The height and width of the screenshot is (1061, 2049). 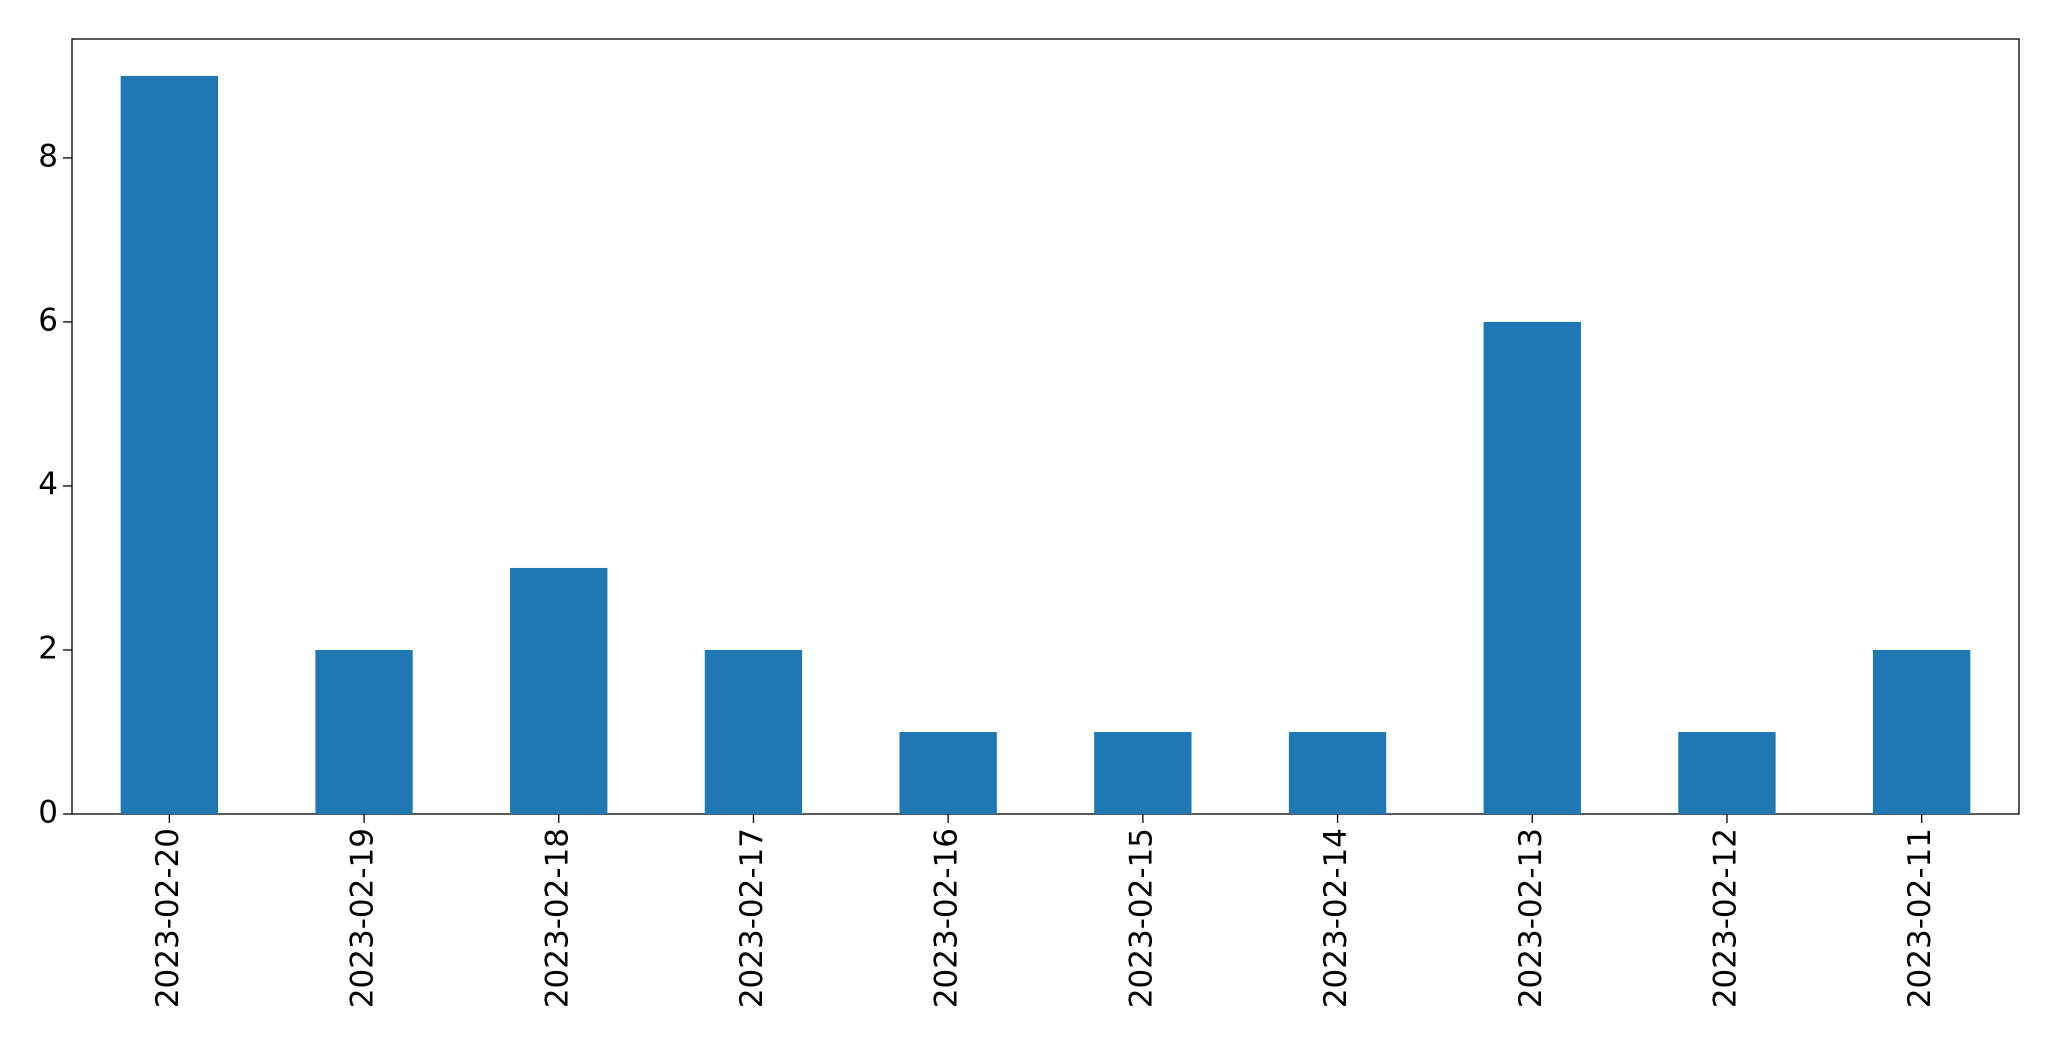 I want to click on y-tick-label: 2, so click(x=48, y=648).